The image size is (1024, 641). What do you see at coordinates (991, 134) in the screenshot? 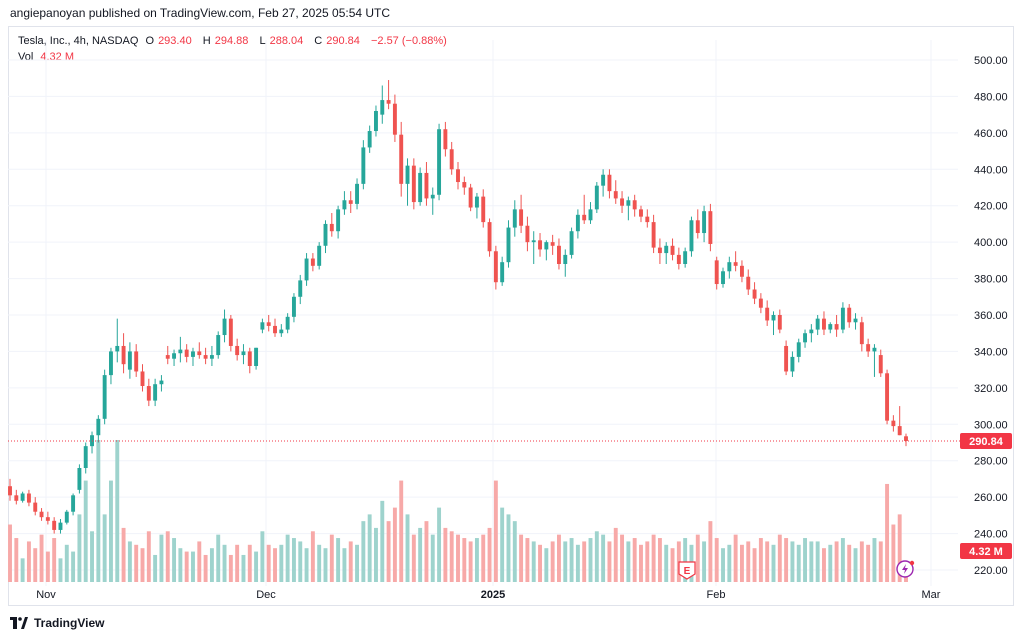
I see `y-tick-label: 460.00` at bounding box center [991, 134].